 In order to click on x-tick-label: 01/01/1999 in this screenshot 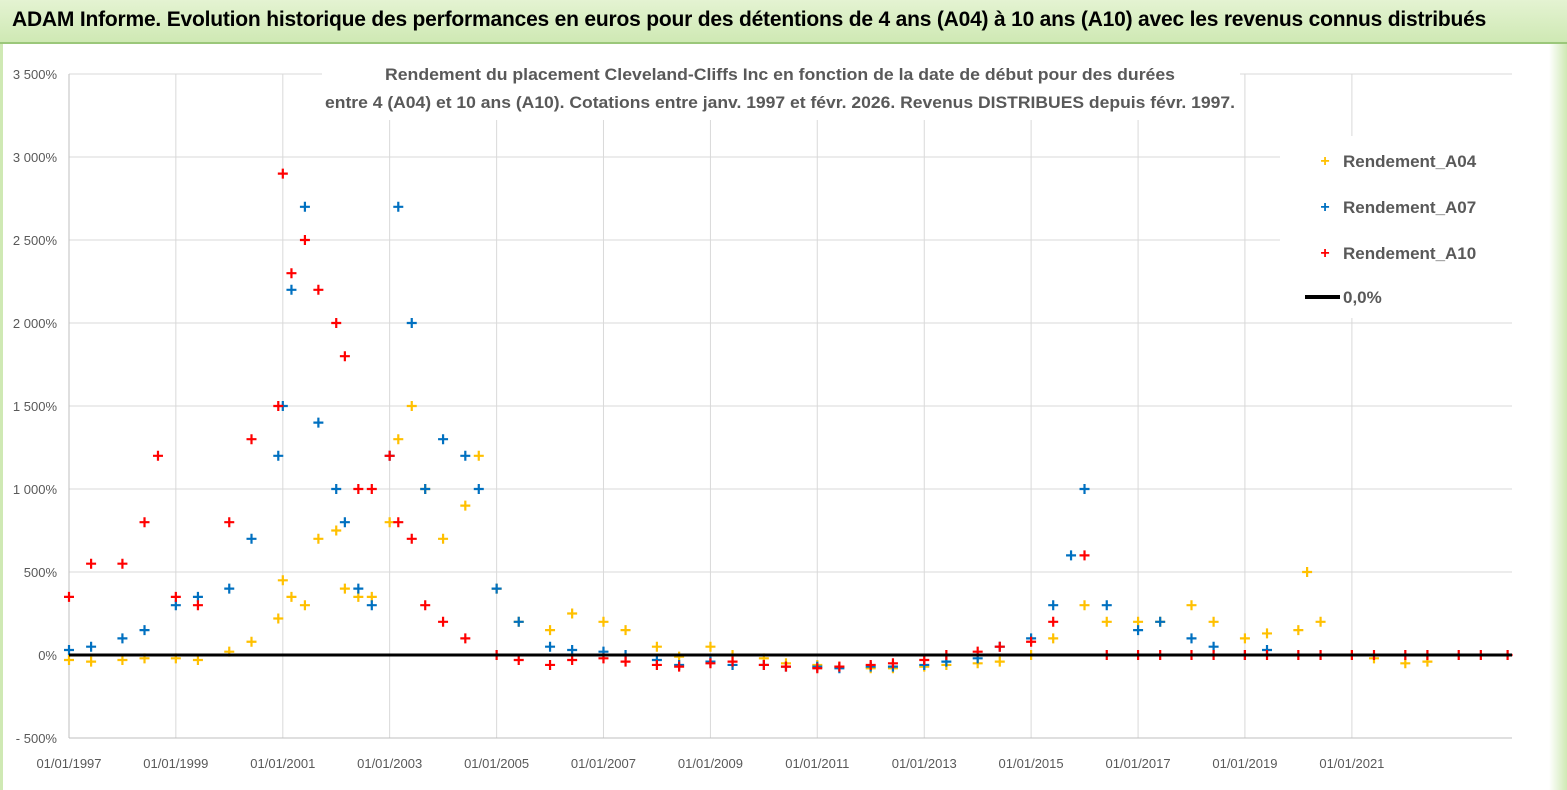, I will do `click(175, 763)`.